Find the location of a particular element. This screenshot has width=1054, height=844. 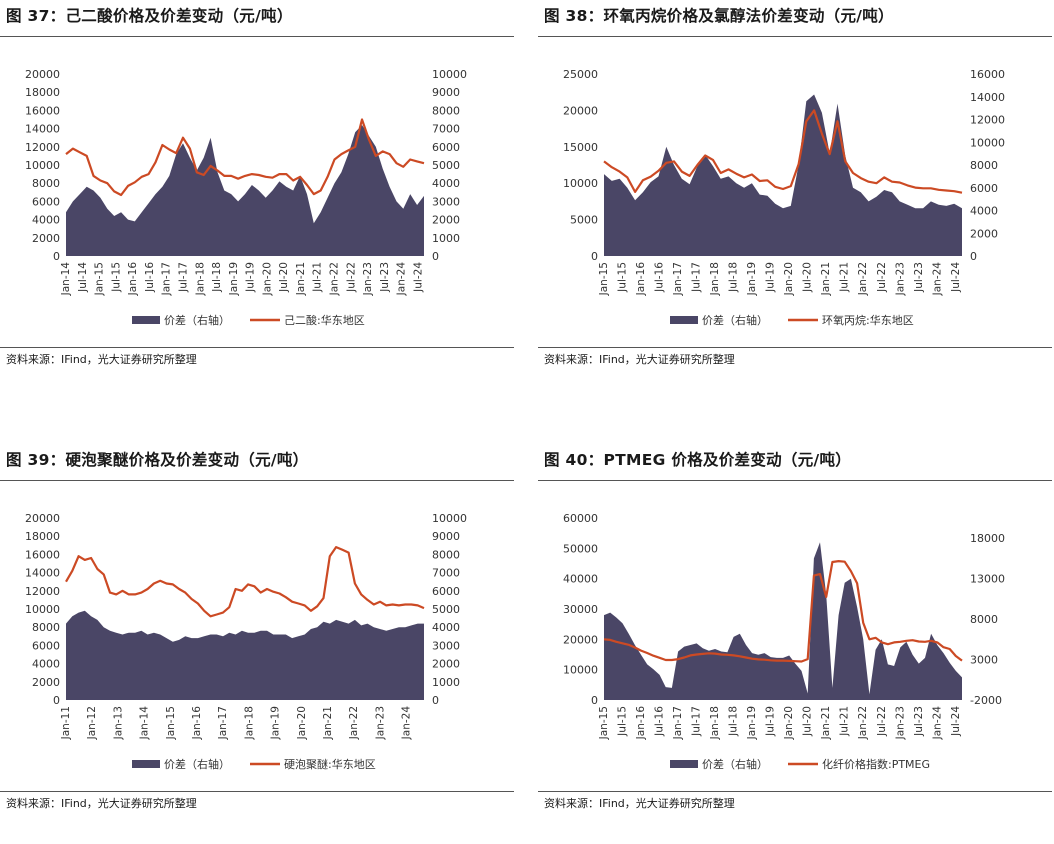

legend-label-price: 硬泡聚醚:华东地区 is located at coordinates (330, 764).